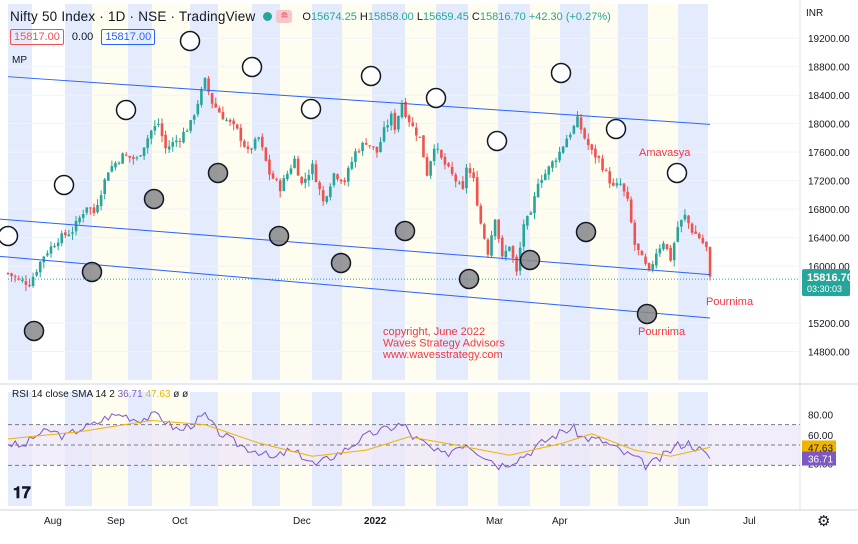 Image resolution: width=858 pixels, height=544 pixels. Describe the element at coordinates (133, 16) in the screenshot. I see `symbol-title: Nifty 50 Index · 1D · NSE · TradingView` at that location.